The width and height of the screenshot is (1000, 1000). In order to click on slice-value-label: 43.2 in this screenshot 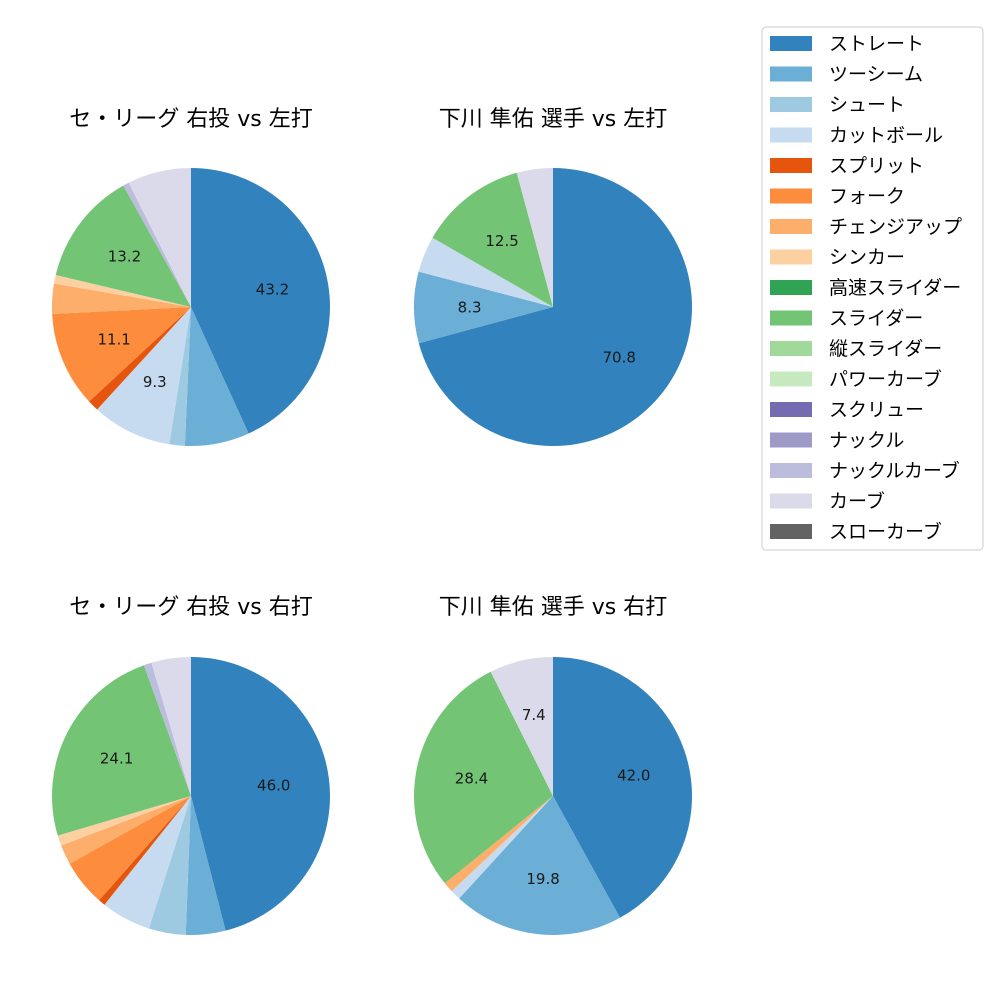, I will do `click(272, 289)`.